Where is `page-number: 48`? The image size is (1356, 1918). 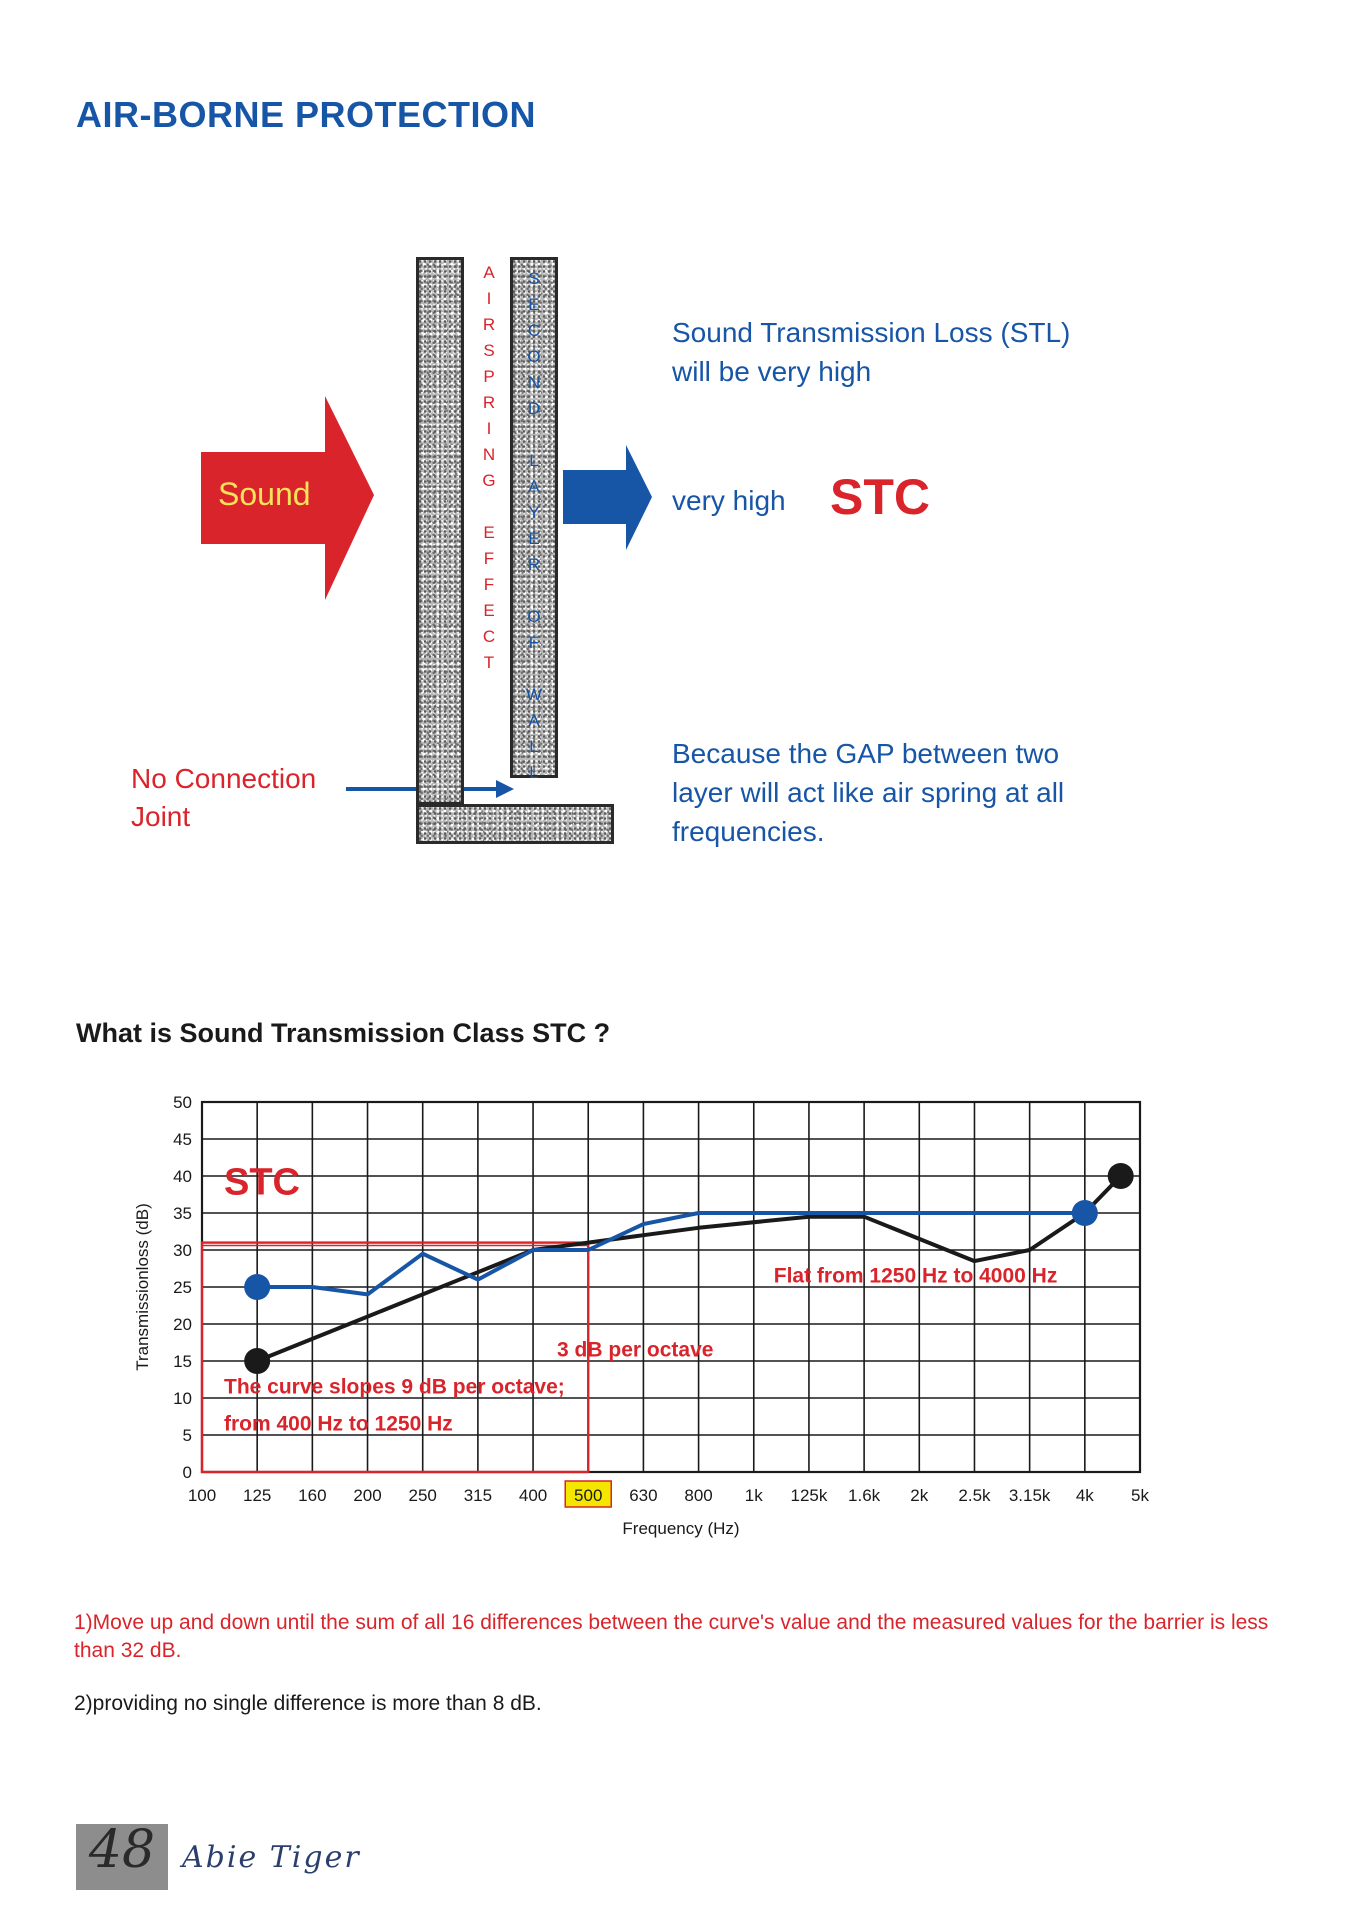
page-number: 48 is located at coordinates (122, 1850).